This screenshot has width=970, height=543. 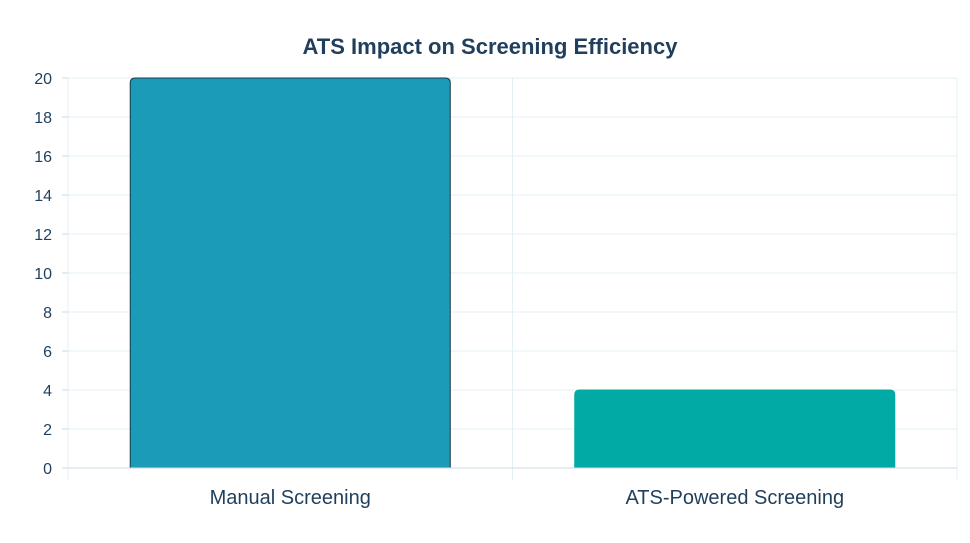 What do you see at coordinates (47, 391) in the screenshot?
I see `y-tick-label: 4` at bounding box center [47, 391].